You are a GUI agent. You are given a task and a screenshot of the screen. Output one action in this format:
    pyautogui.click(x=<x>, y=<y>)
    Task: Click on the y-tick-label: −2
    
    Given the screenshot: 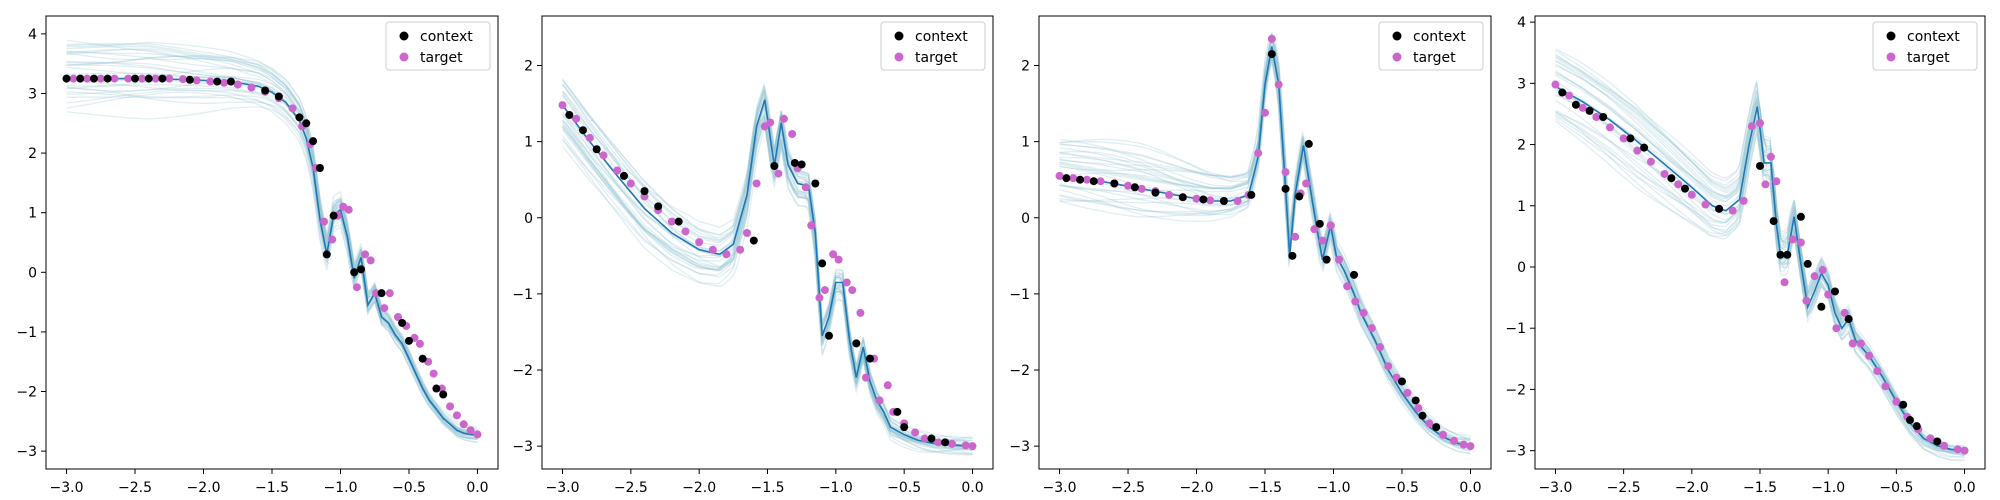 What is the action you would take?
    pyautogui.click(x=522, y=371)
    